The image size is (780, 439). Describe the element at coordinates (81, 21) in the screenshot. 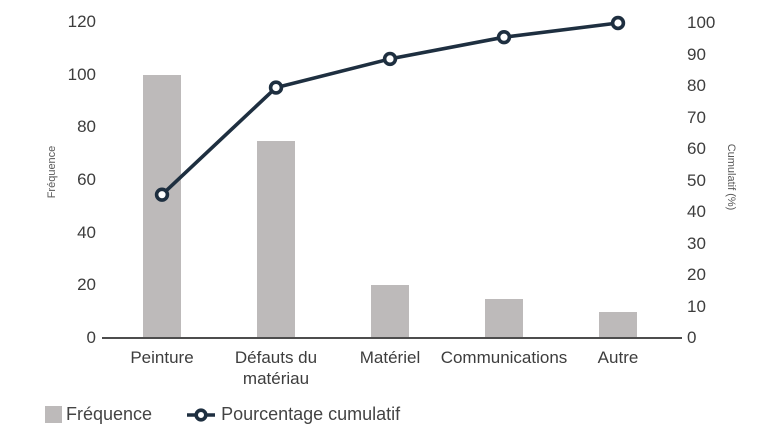

I see `left-axis-tick-label: 120` at that location.